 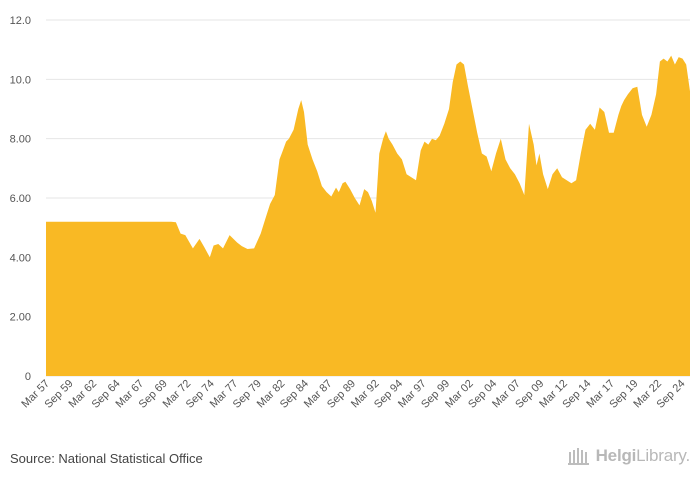 I want to click on helgilibrary-logo: HelgiLibrary., so click(x=629, y=456).